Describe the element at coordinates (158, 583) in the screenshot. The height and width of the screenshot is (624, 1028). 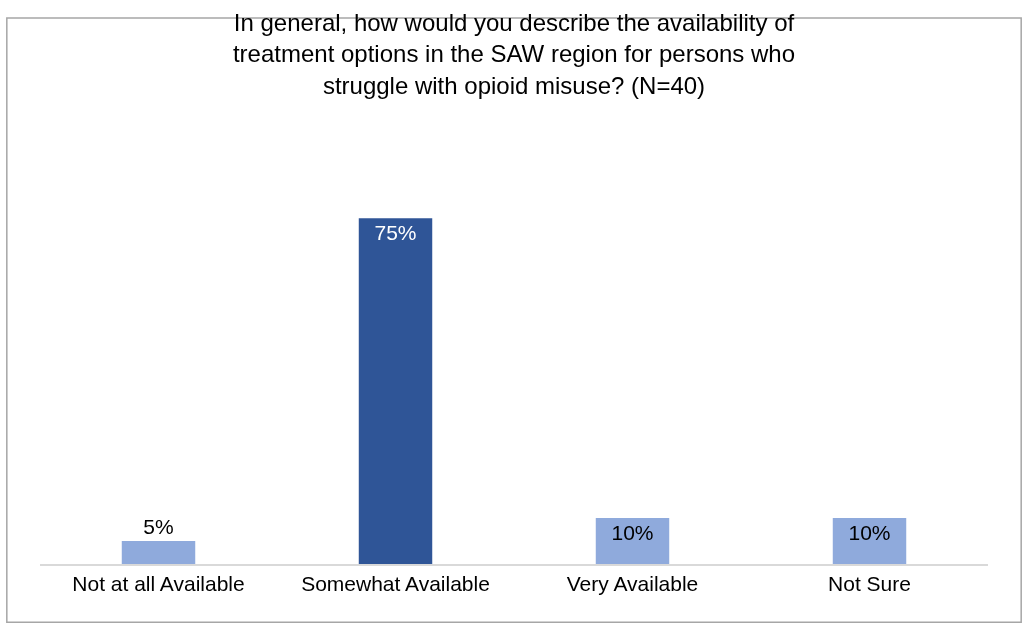
I see `x-tick-label: Not at all Available` at that location.